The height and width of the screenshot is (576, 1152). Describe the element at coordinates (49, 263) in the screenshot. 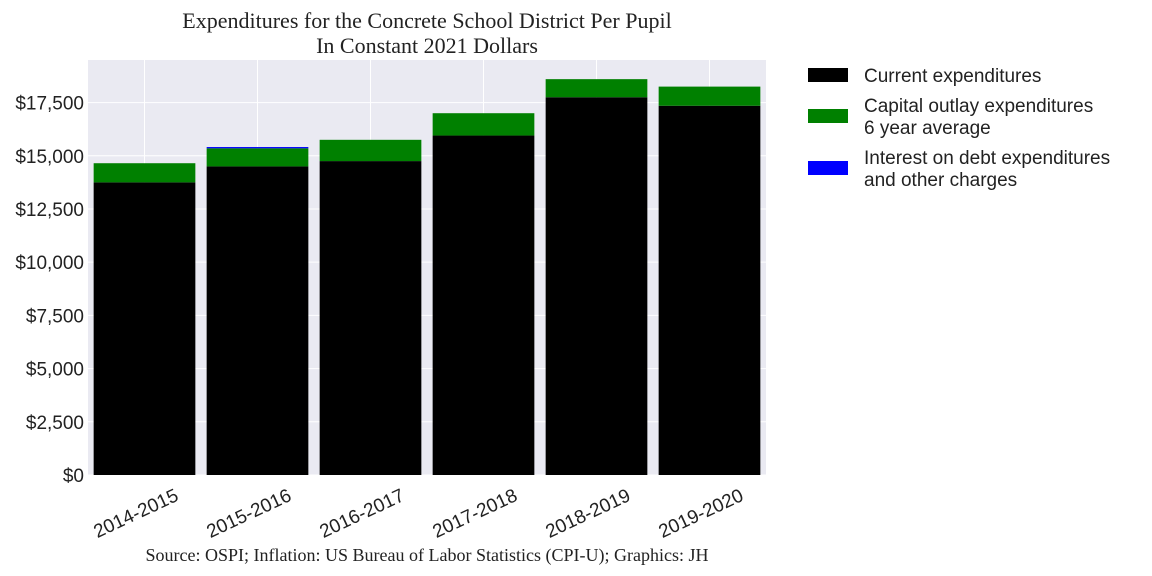

I see `y-tick-label: $10,000` at that location.